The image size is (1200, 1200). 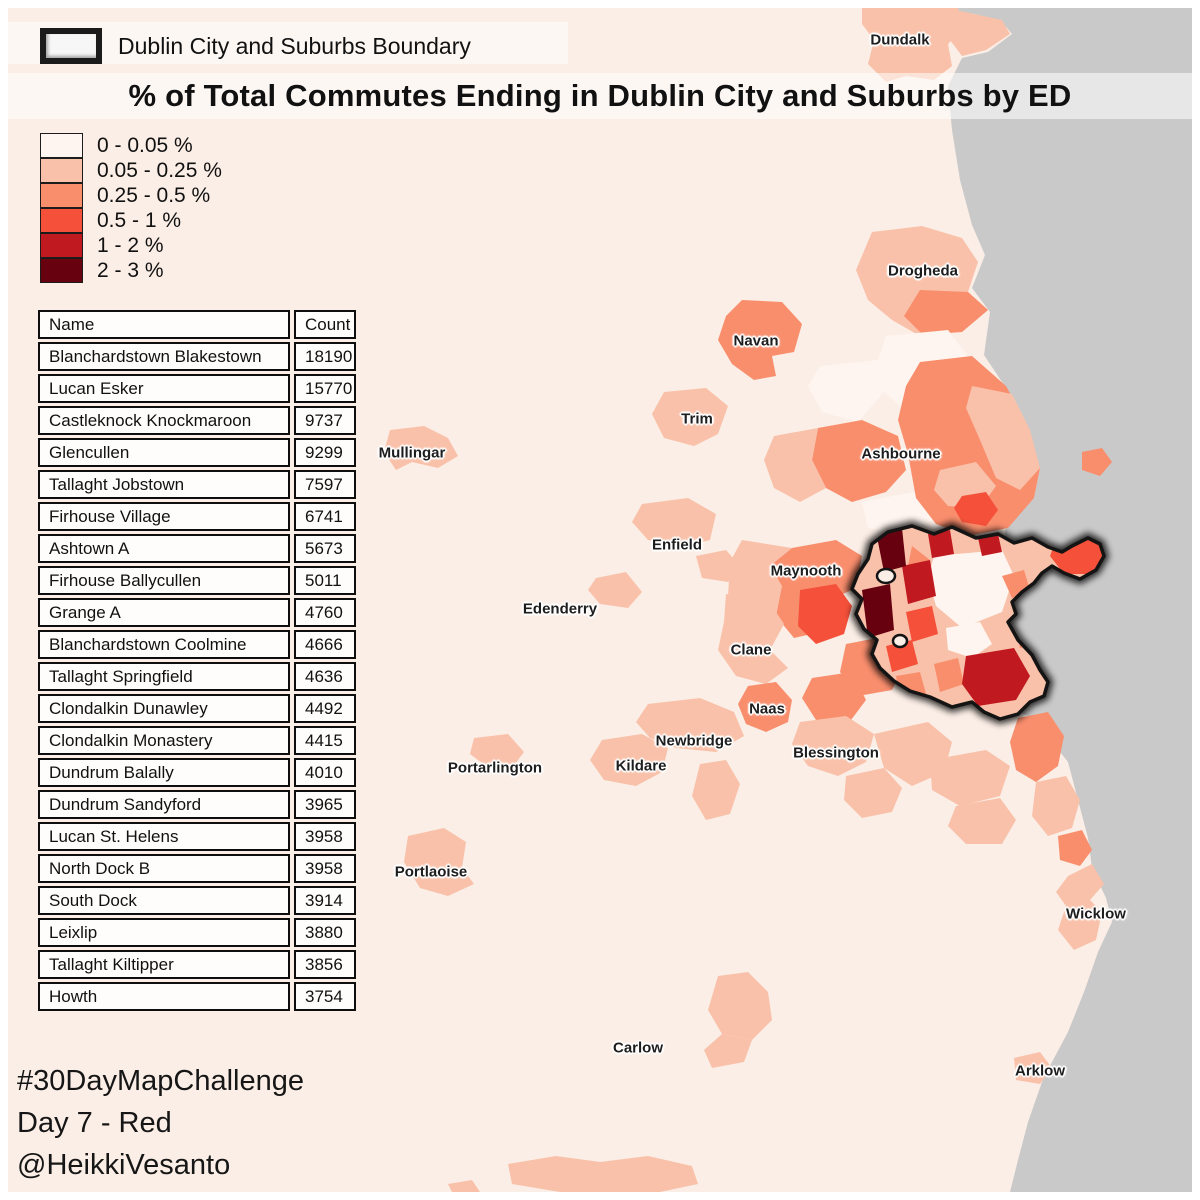 What do you see at coordinates (164, 484) in the screenshot?
I see `row-name-cell: Tallaght Jobstown` at bounding box center [164, 484].